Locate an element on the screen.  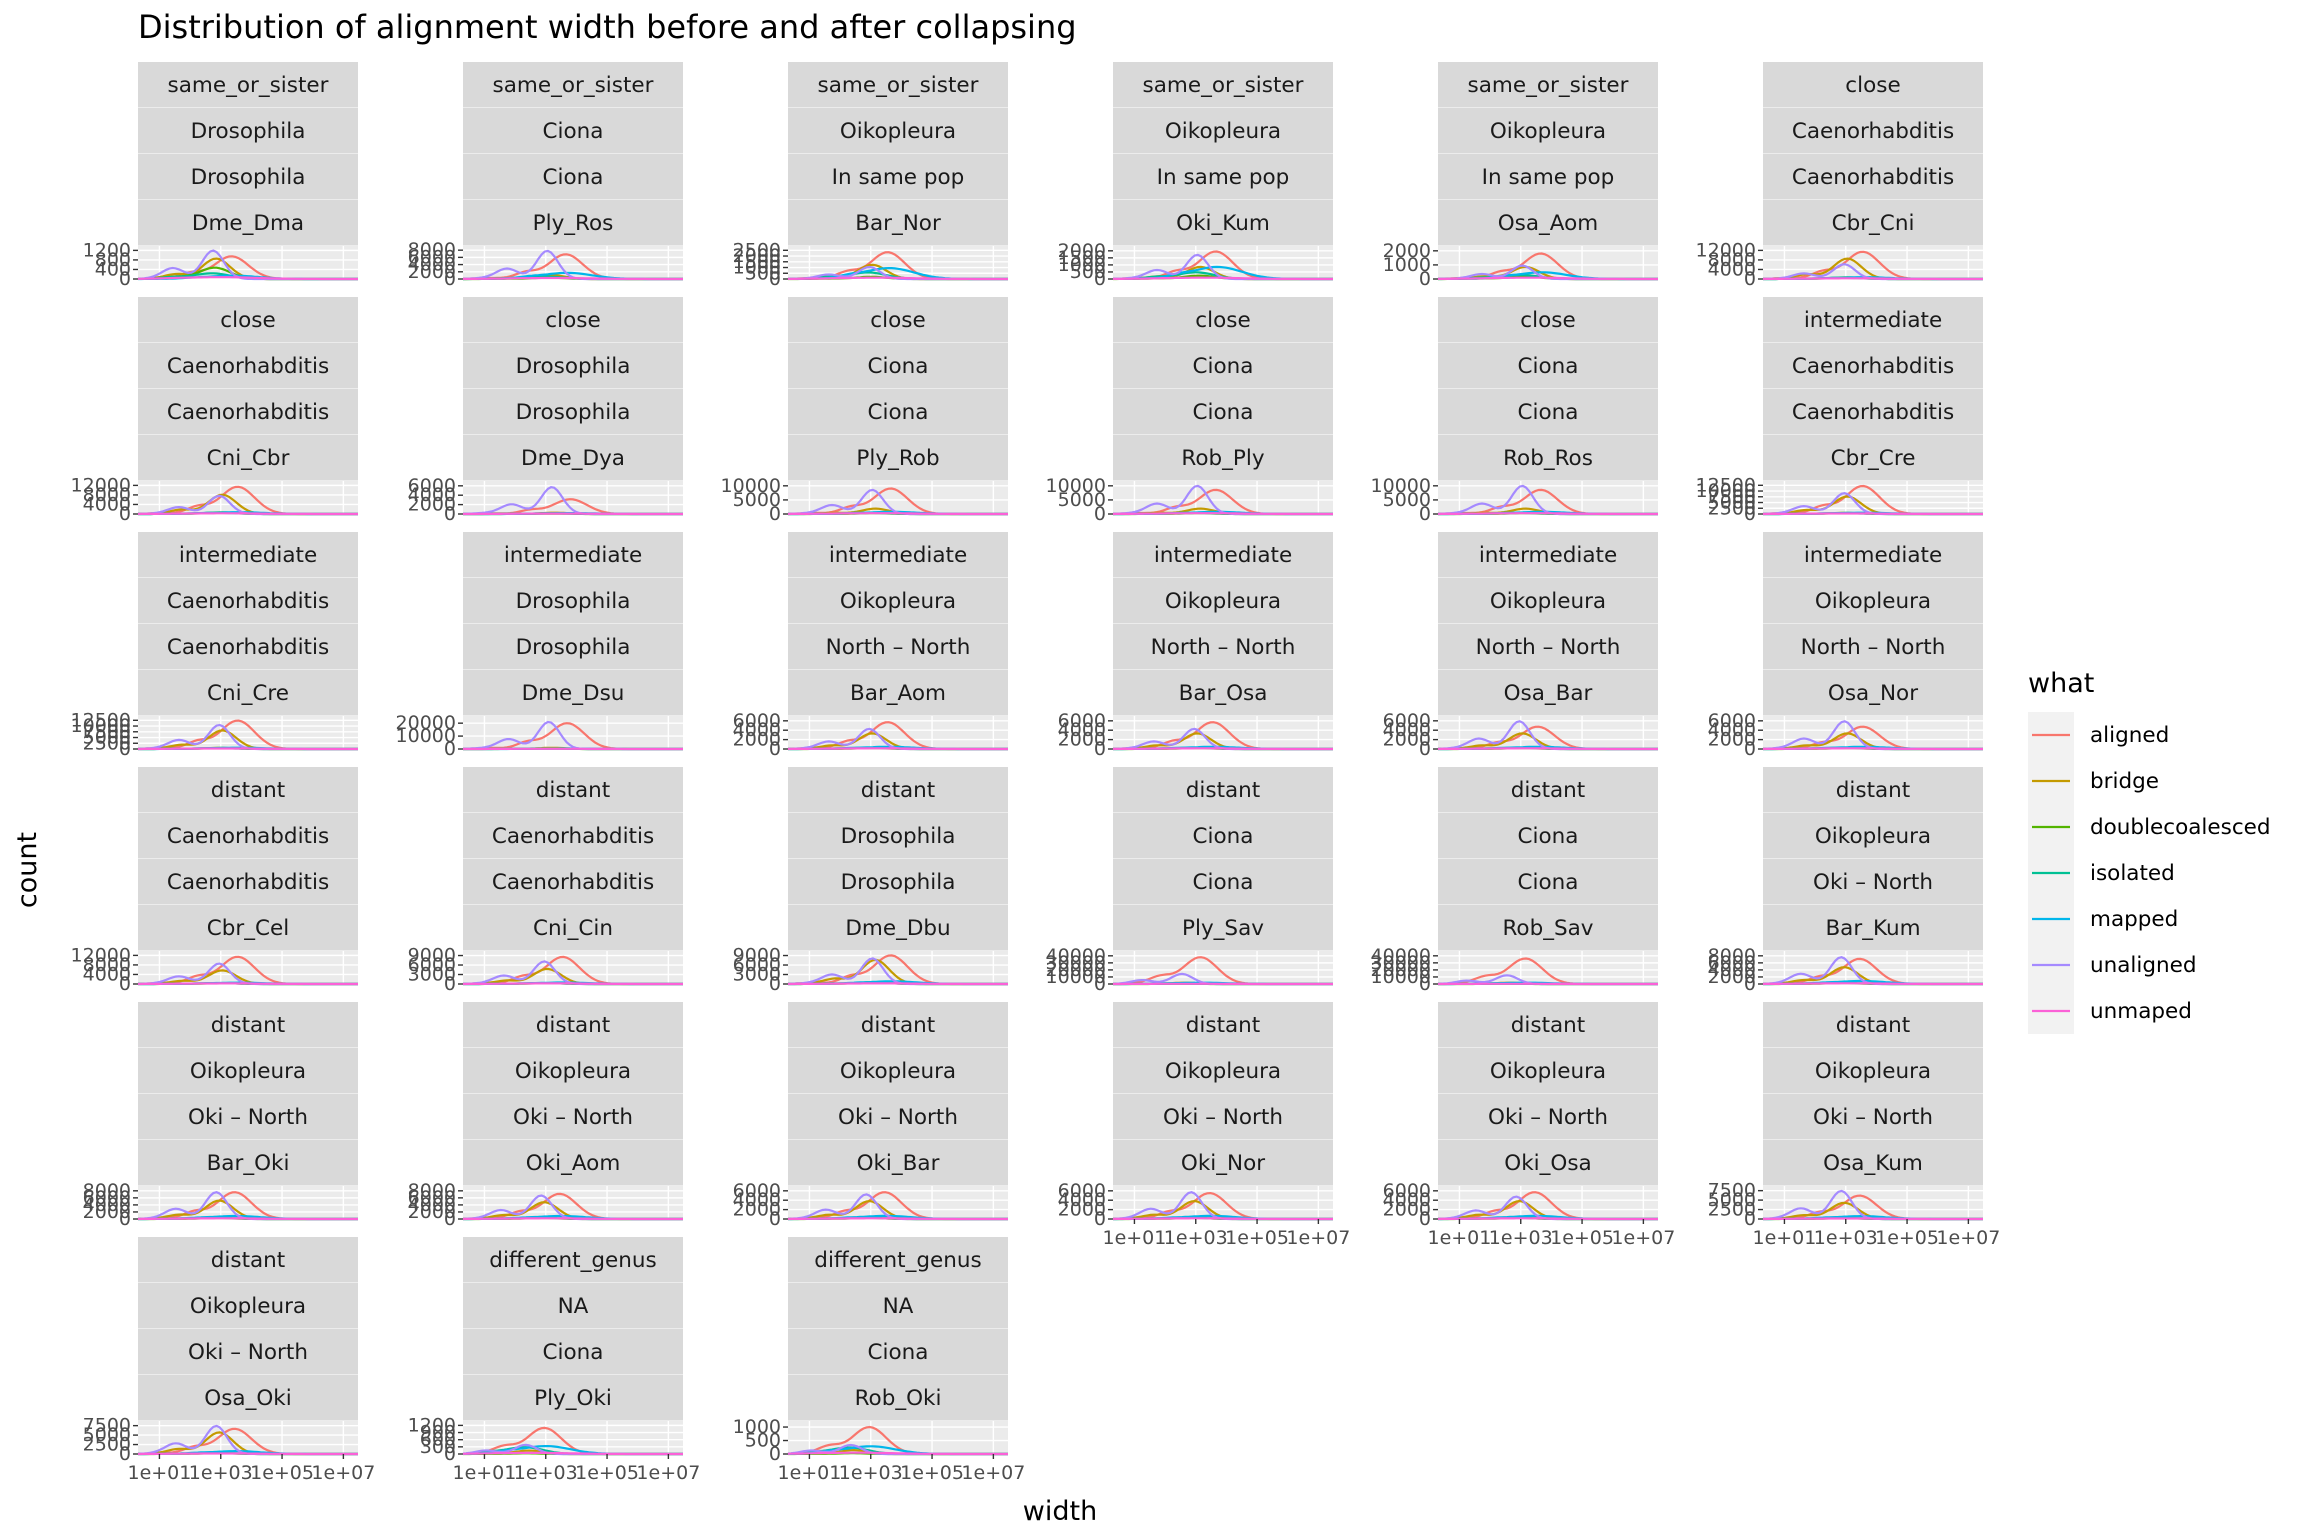
strip-label: Oikopleura is located at coordinates (1873, 836).